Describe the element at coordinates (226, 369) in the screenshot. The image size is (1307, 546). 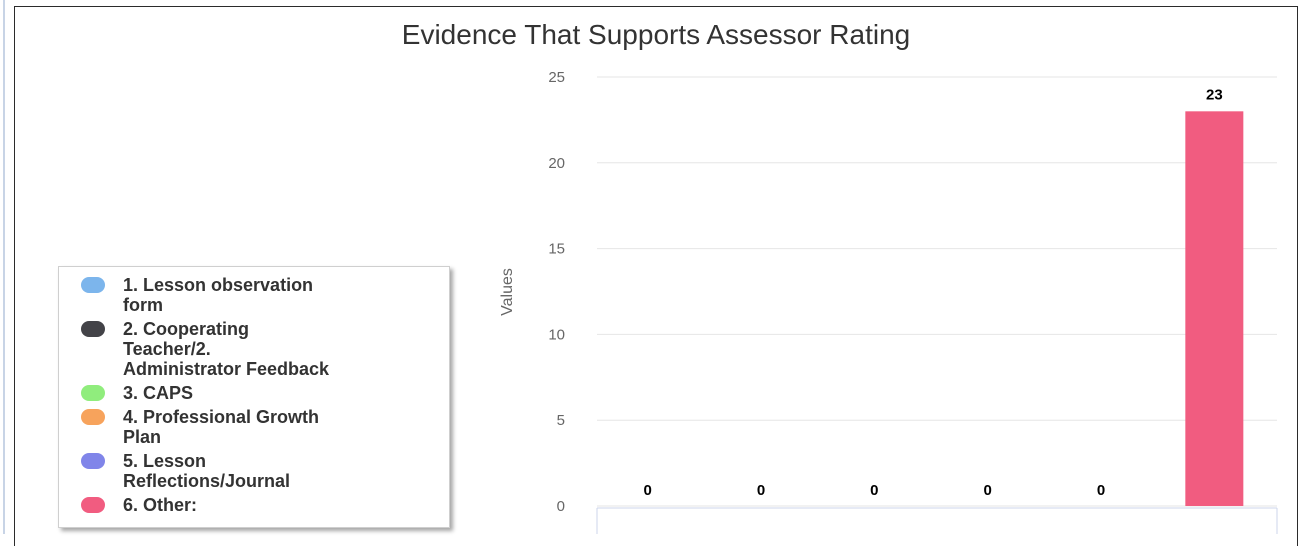
I see `legend-label: Administrator Feedback` at that location.